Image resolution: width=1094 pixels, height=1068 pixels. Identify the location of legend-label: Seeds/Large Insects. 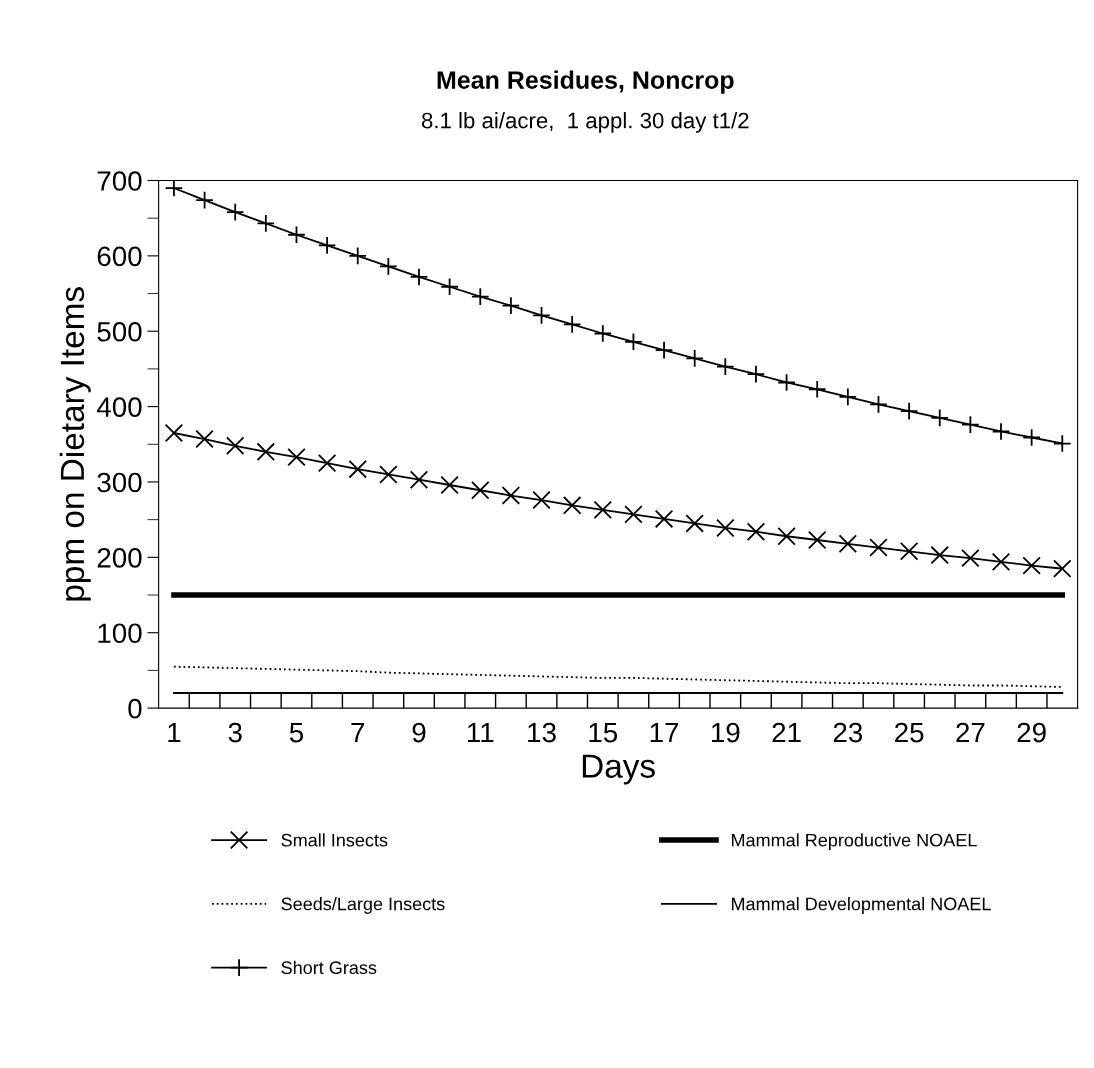
(363, 905).